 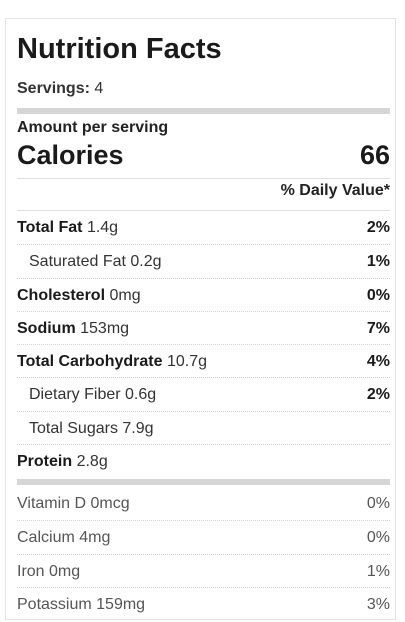 I want to click on vitamin-amount: 4mg, so click(x=95, y=537).